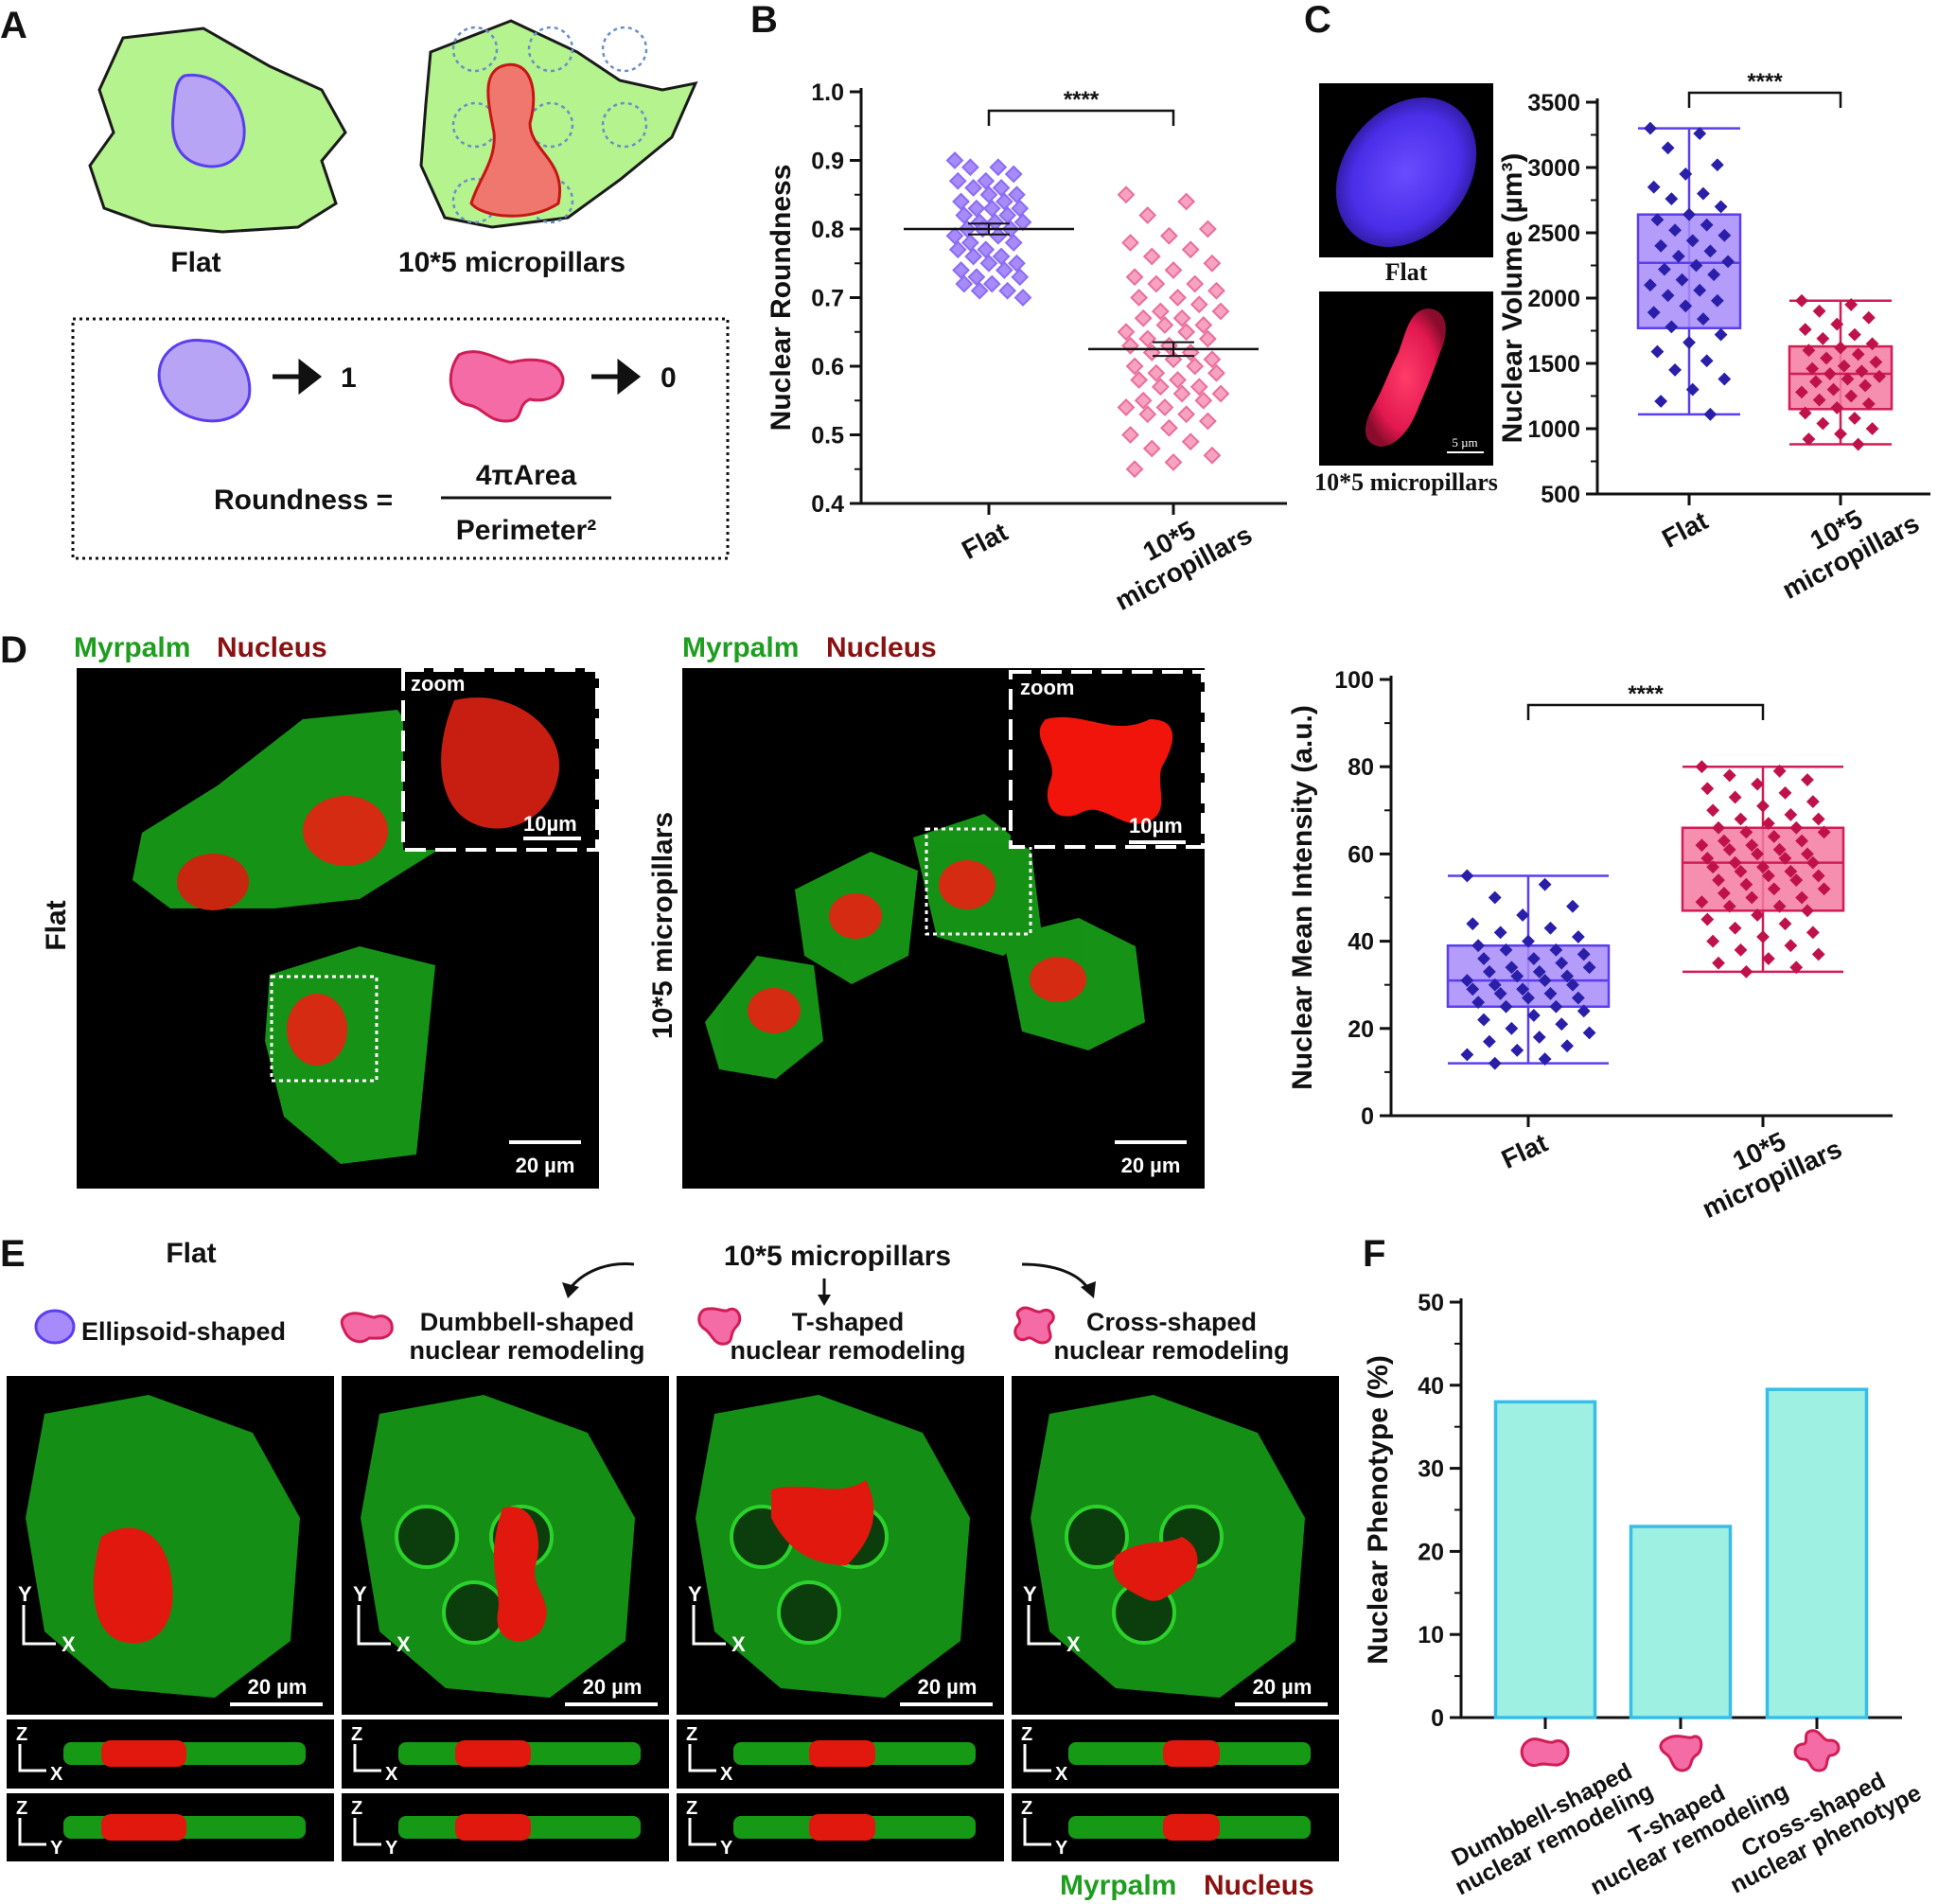  I want to click on significance-bracket, so click(1081, 117).